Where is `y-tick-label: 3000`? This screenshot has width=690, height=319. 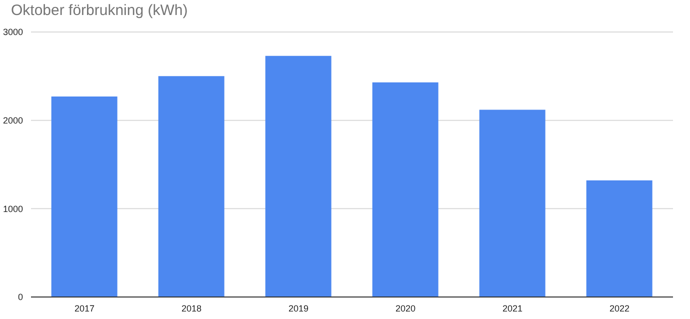
y-tick-label: 3000 is located at coordinates (12, 32).